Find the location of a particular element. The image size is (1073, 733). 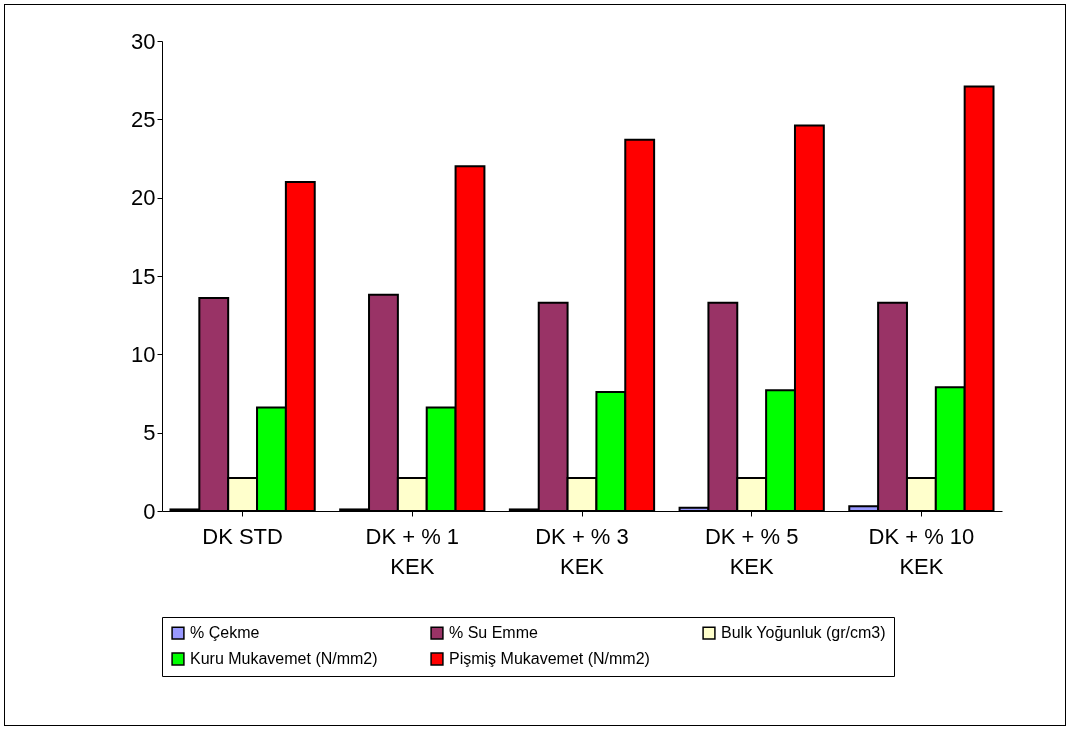

y-tick-label: 0 is located at coordinates (149, 511).